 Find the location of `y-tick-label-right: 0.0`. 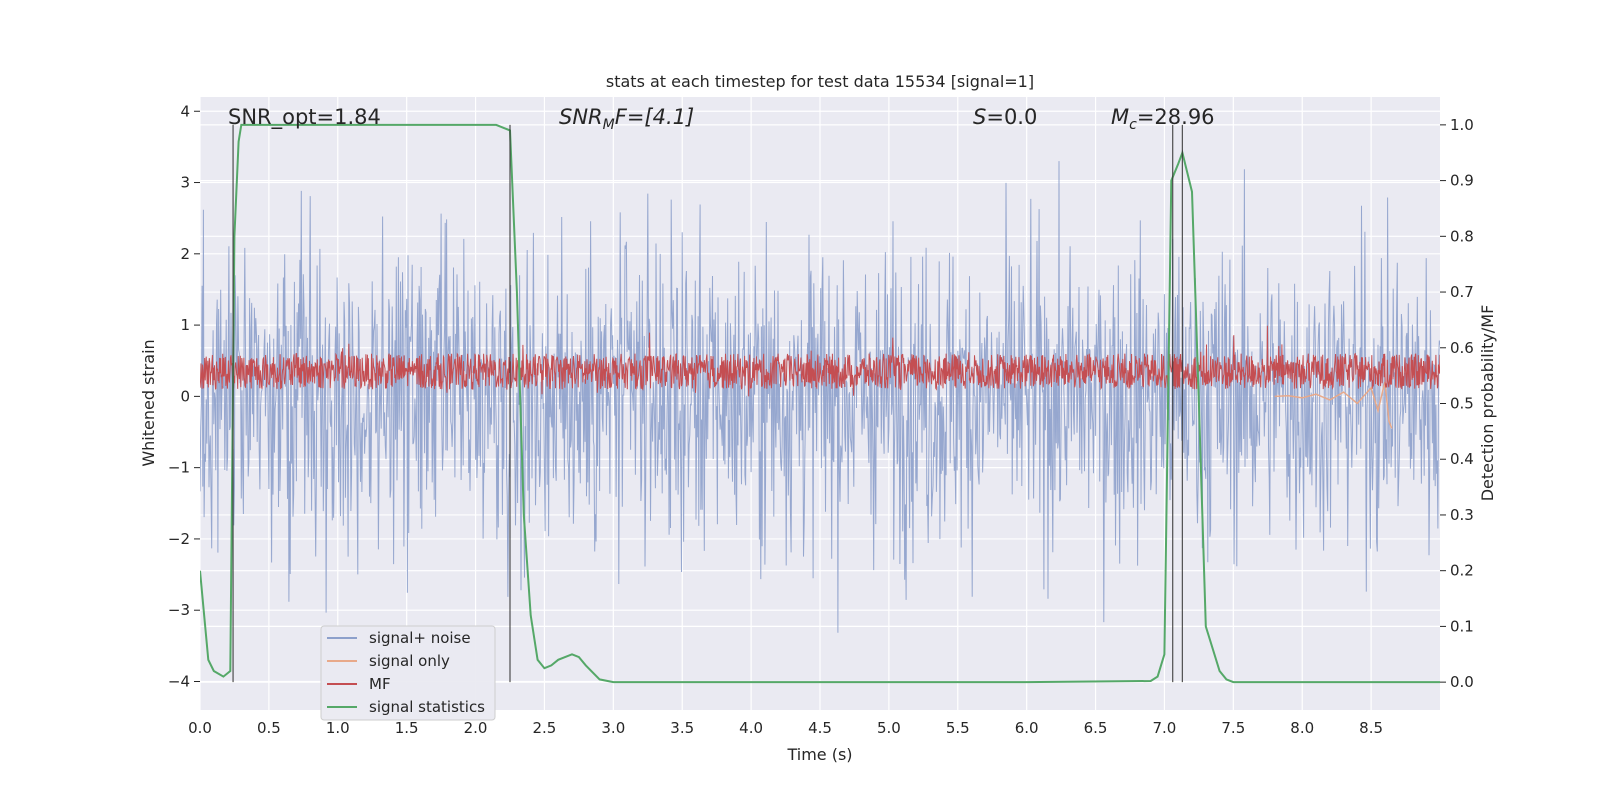

y-tick-label-right: 0.0 is located at coordinates (1462, 682).